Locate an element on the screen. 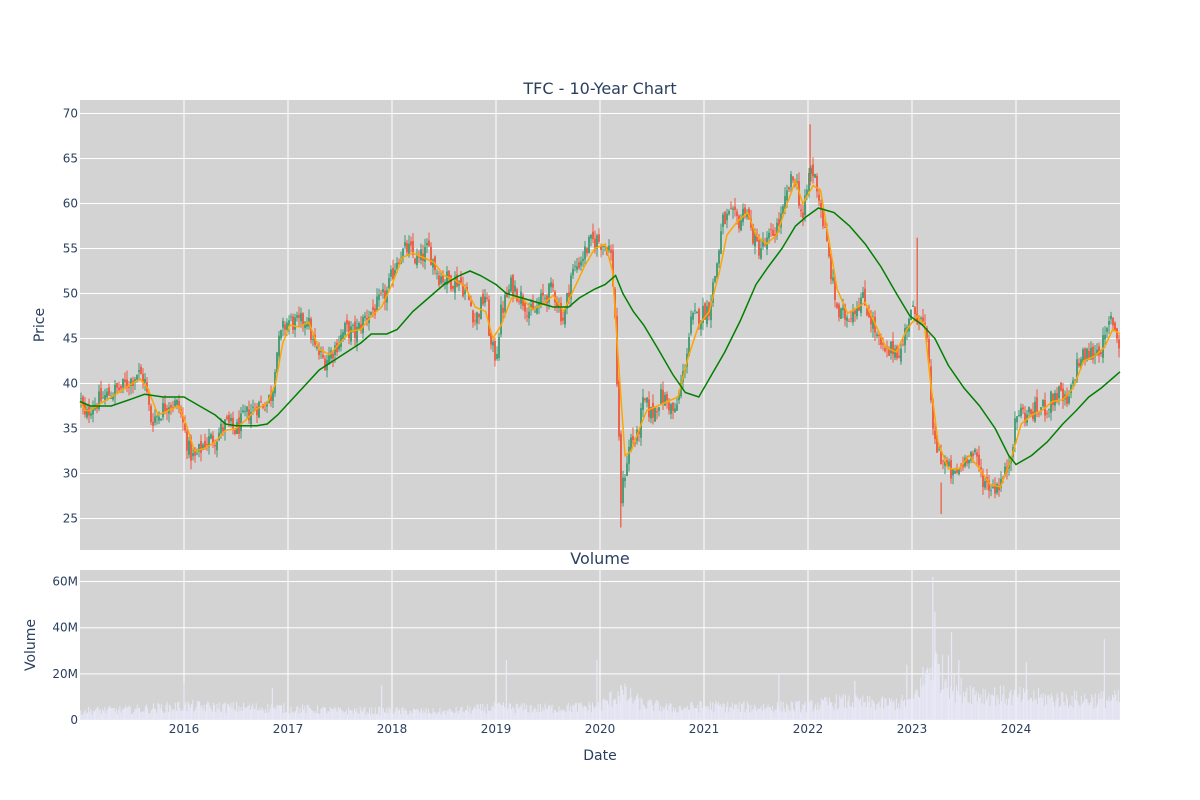  price-y-tick-label: 50 is located at coordinates (70, 294).